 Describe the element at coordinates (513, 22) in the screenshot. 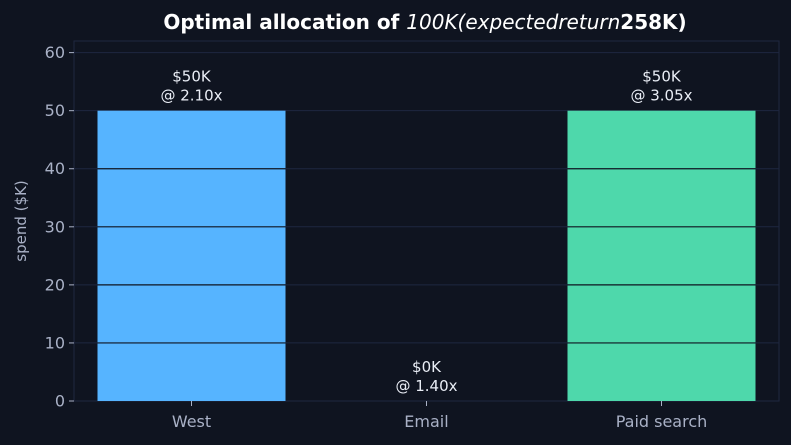

I see `chart-title-math: 100K(expectedreturn` at that location.